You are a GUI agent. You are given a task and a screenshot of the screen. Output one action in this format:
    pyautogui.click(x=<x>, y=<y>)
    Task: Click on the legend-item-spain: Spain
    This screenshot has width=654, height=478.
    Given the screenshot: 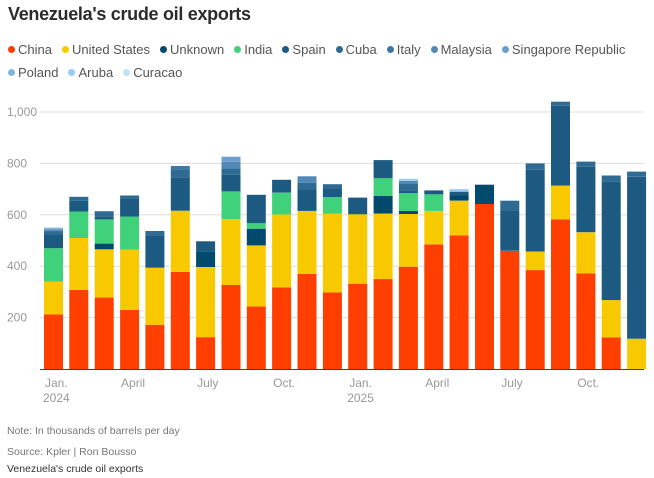 What is the action you would take?
    pyautogui.click(x=304, y=49)
    